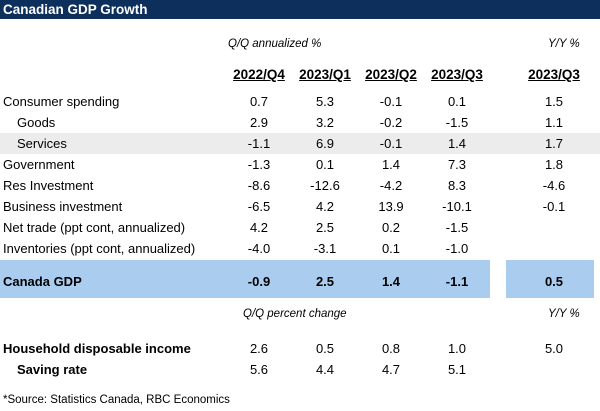 This screenshot has height=411, width=600. Describe the element at coordinates (97, 348) in the screenshot. I see `row-label: Household disposable income` at that location.